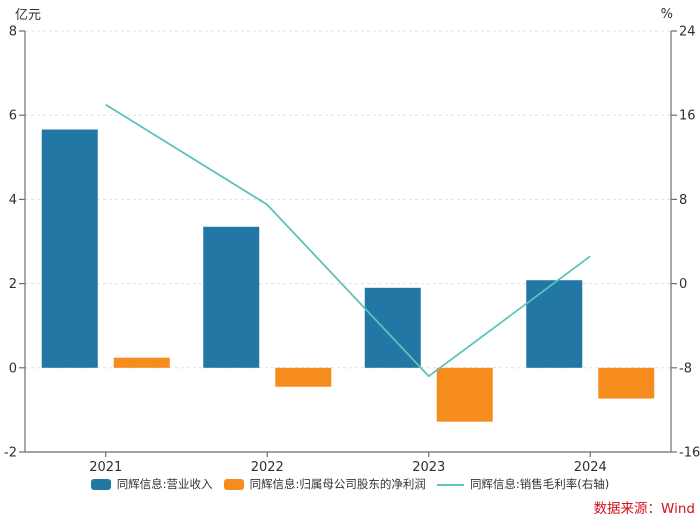 The width and height of the screenshot is (700, 524). I want to click on left-axis-unit-label: 亿元, so click(28, 15).